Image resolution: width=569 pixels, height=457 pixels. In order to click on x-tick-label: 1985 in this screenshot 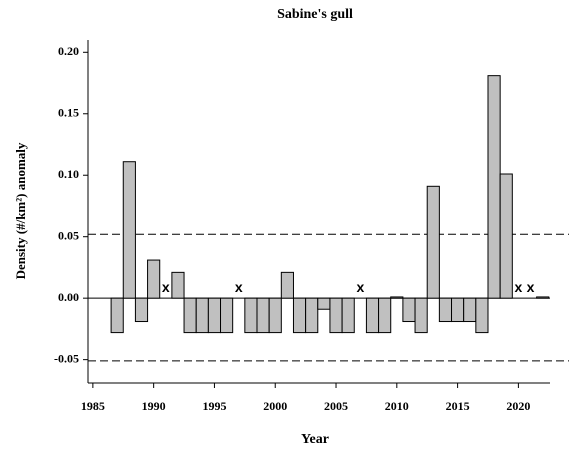, I will do `click(93, 406)`.